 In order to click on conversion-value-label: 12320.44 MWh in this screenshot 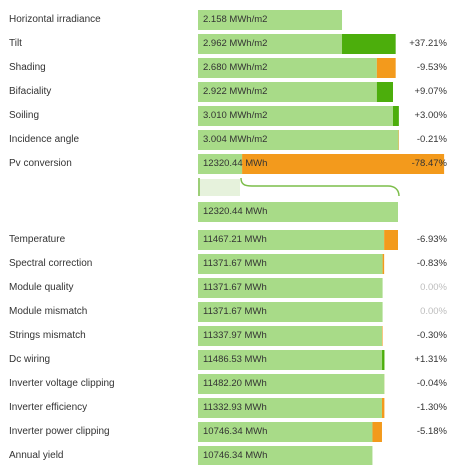, I will do `click(235, 212)`.